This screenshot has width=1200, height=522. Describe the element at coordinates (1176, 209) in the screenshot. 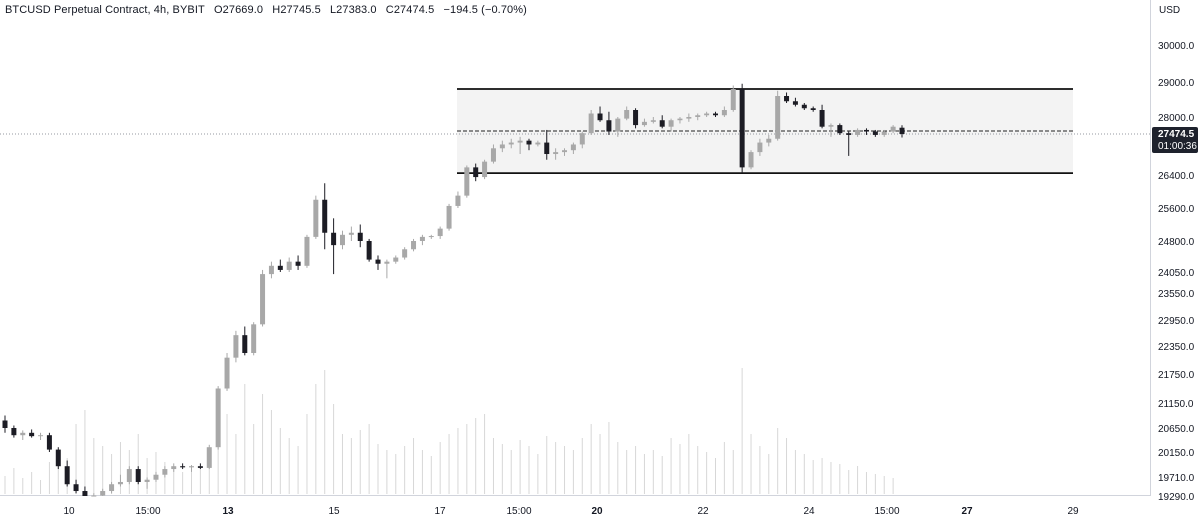

I see `price-tick-label: 25600.0` at that location.